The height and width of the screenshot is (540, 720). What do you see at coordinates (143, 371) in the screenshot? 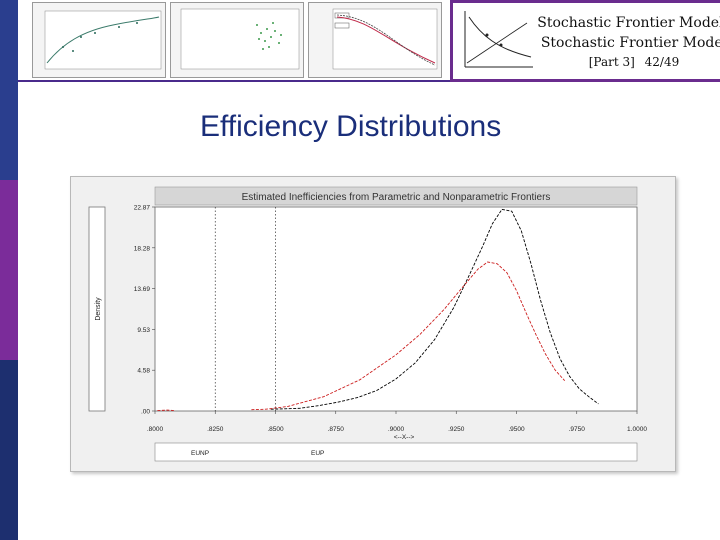
I see `y-tick-label: 4.58` at bounding box center [143, 371].